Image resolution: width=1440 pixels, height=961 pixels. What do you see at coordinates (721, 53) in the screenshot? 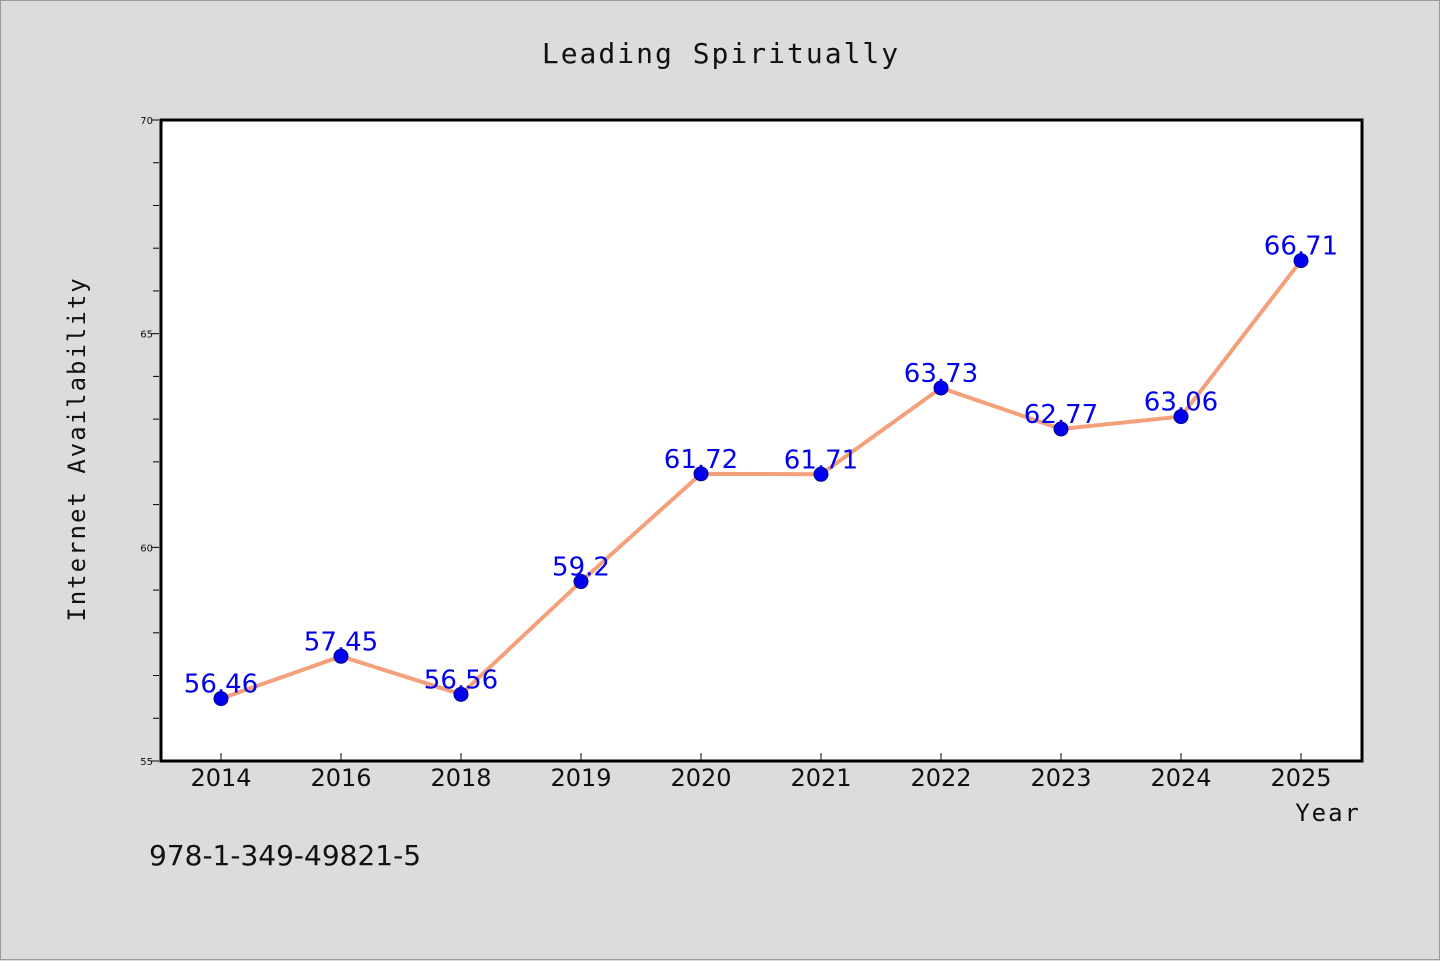
I see `chart-title: Leading Spiritually` at bounding box center [721, 53].